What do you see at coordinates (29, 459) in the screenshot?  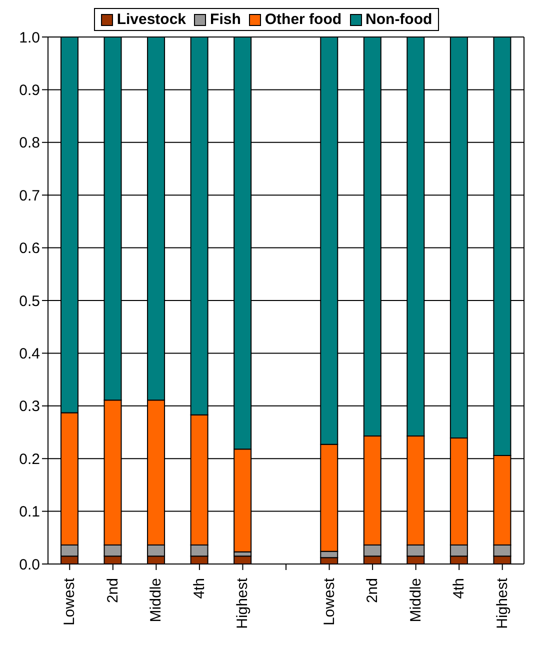 I see `y-tick-label: 0.2` at bounding box center [29, 459].